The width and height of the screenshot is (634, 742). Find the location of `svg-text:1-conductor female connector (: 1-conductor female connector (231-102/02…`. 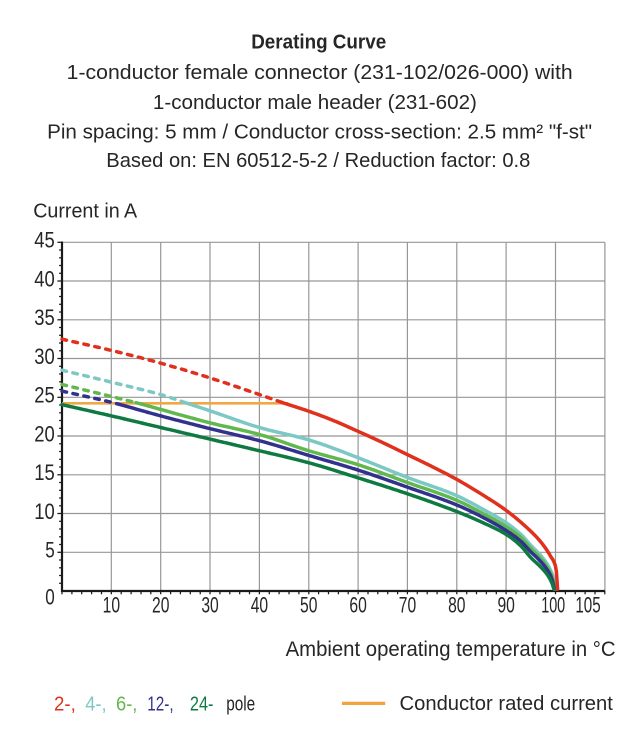

svg-text:1-conductor female connector (: 1-conductor female connector (231-102/02… is located at coordinates (320, 72).